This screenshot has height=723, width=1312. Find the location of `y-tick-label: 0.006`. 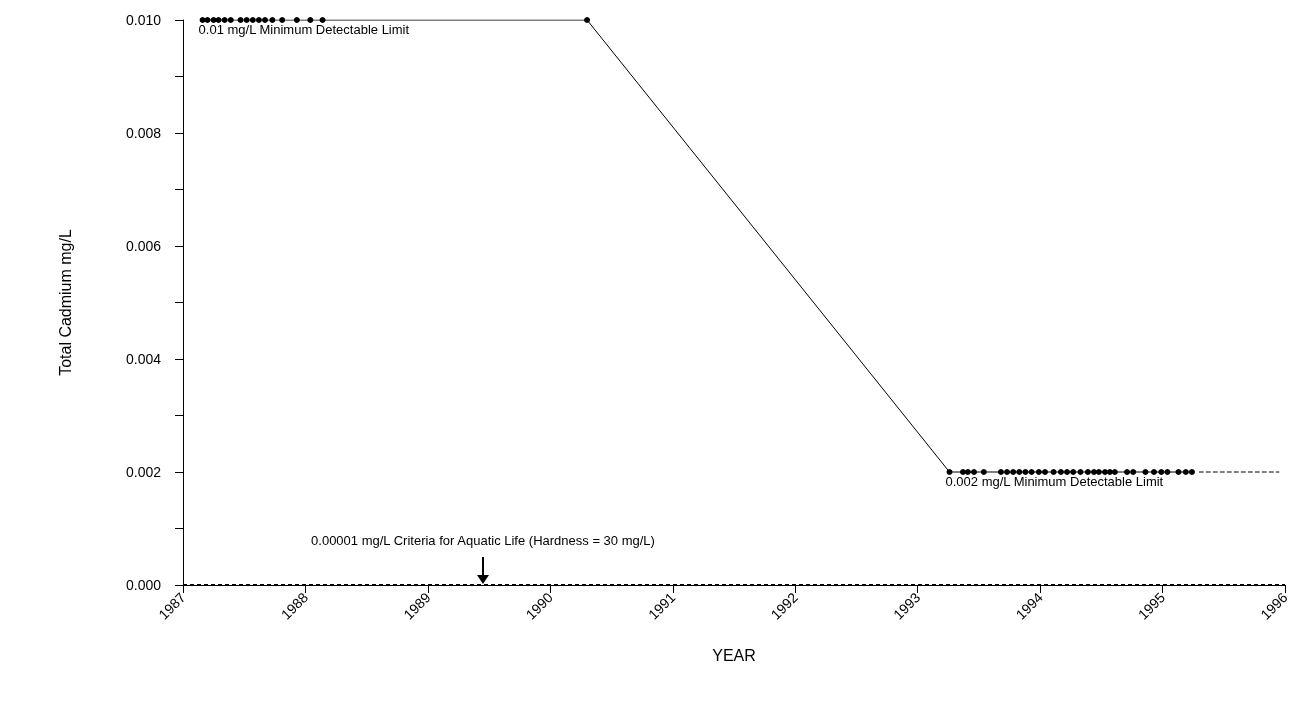

y-tick-label: 0.006 is located at coordinates (143, 246).